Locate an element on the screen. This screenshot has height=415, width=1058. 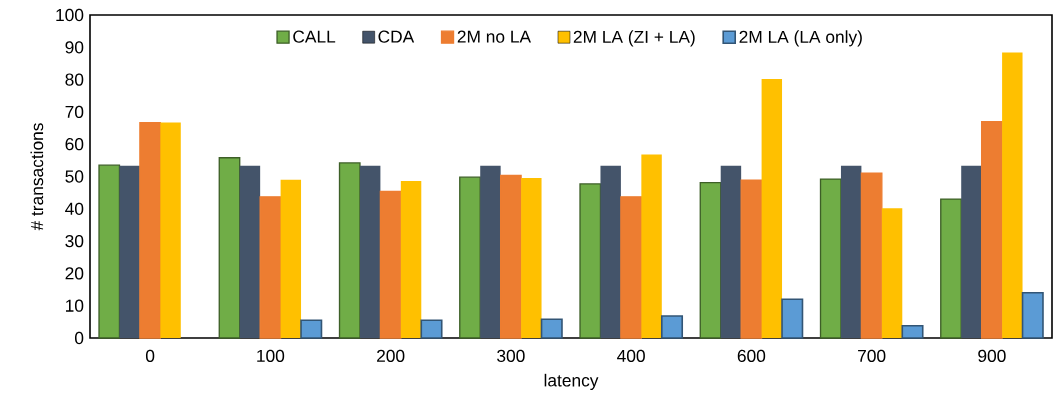
x-tick-label: 200 is located at coordinates (391, 356).